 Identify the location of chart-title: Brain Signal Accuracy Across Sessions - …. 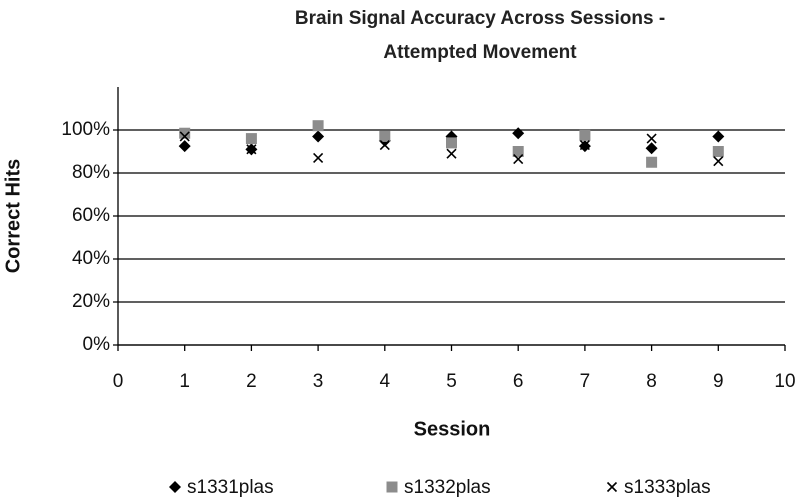
(480, 35).